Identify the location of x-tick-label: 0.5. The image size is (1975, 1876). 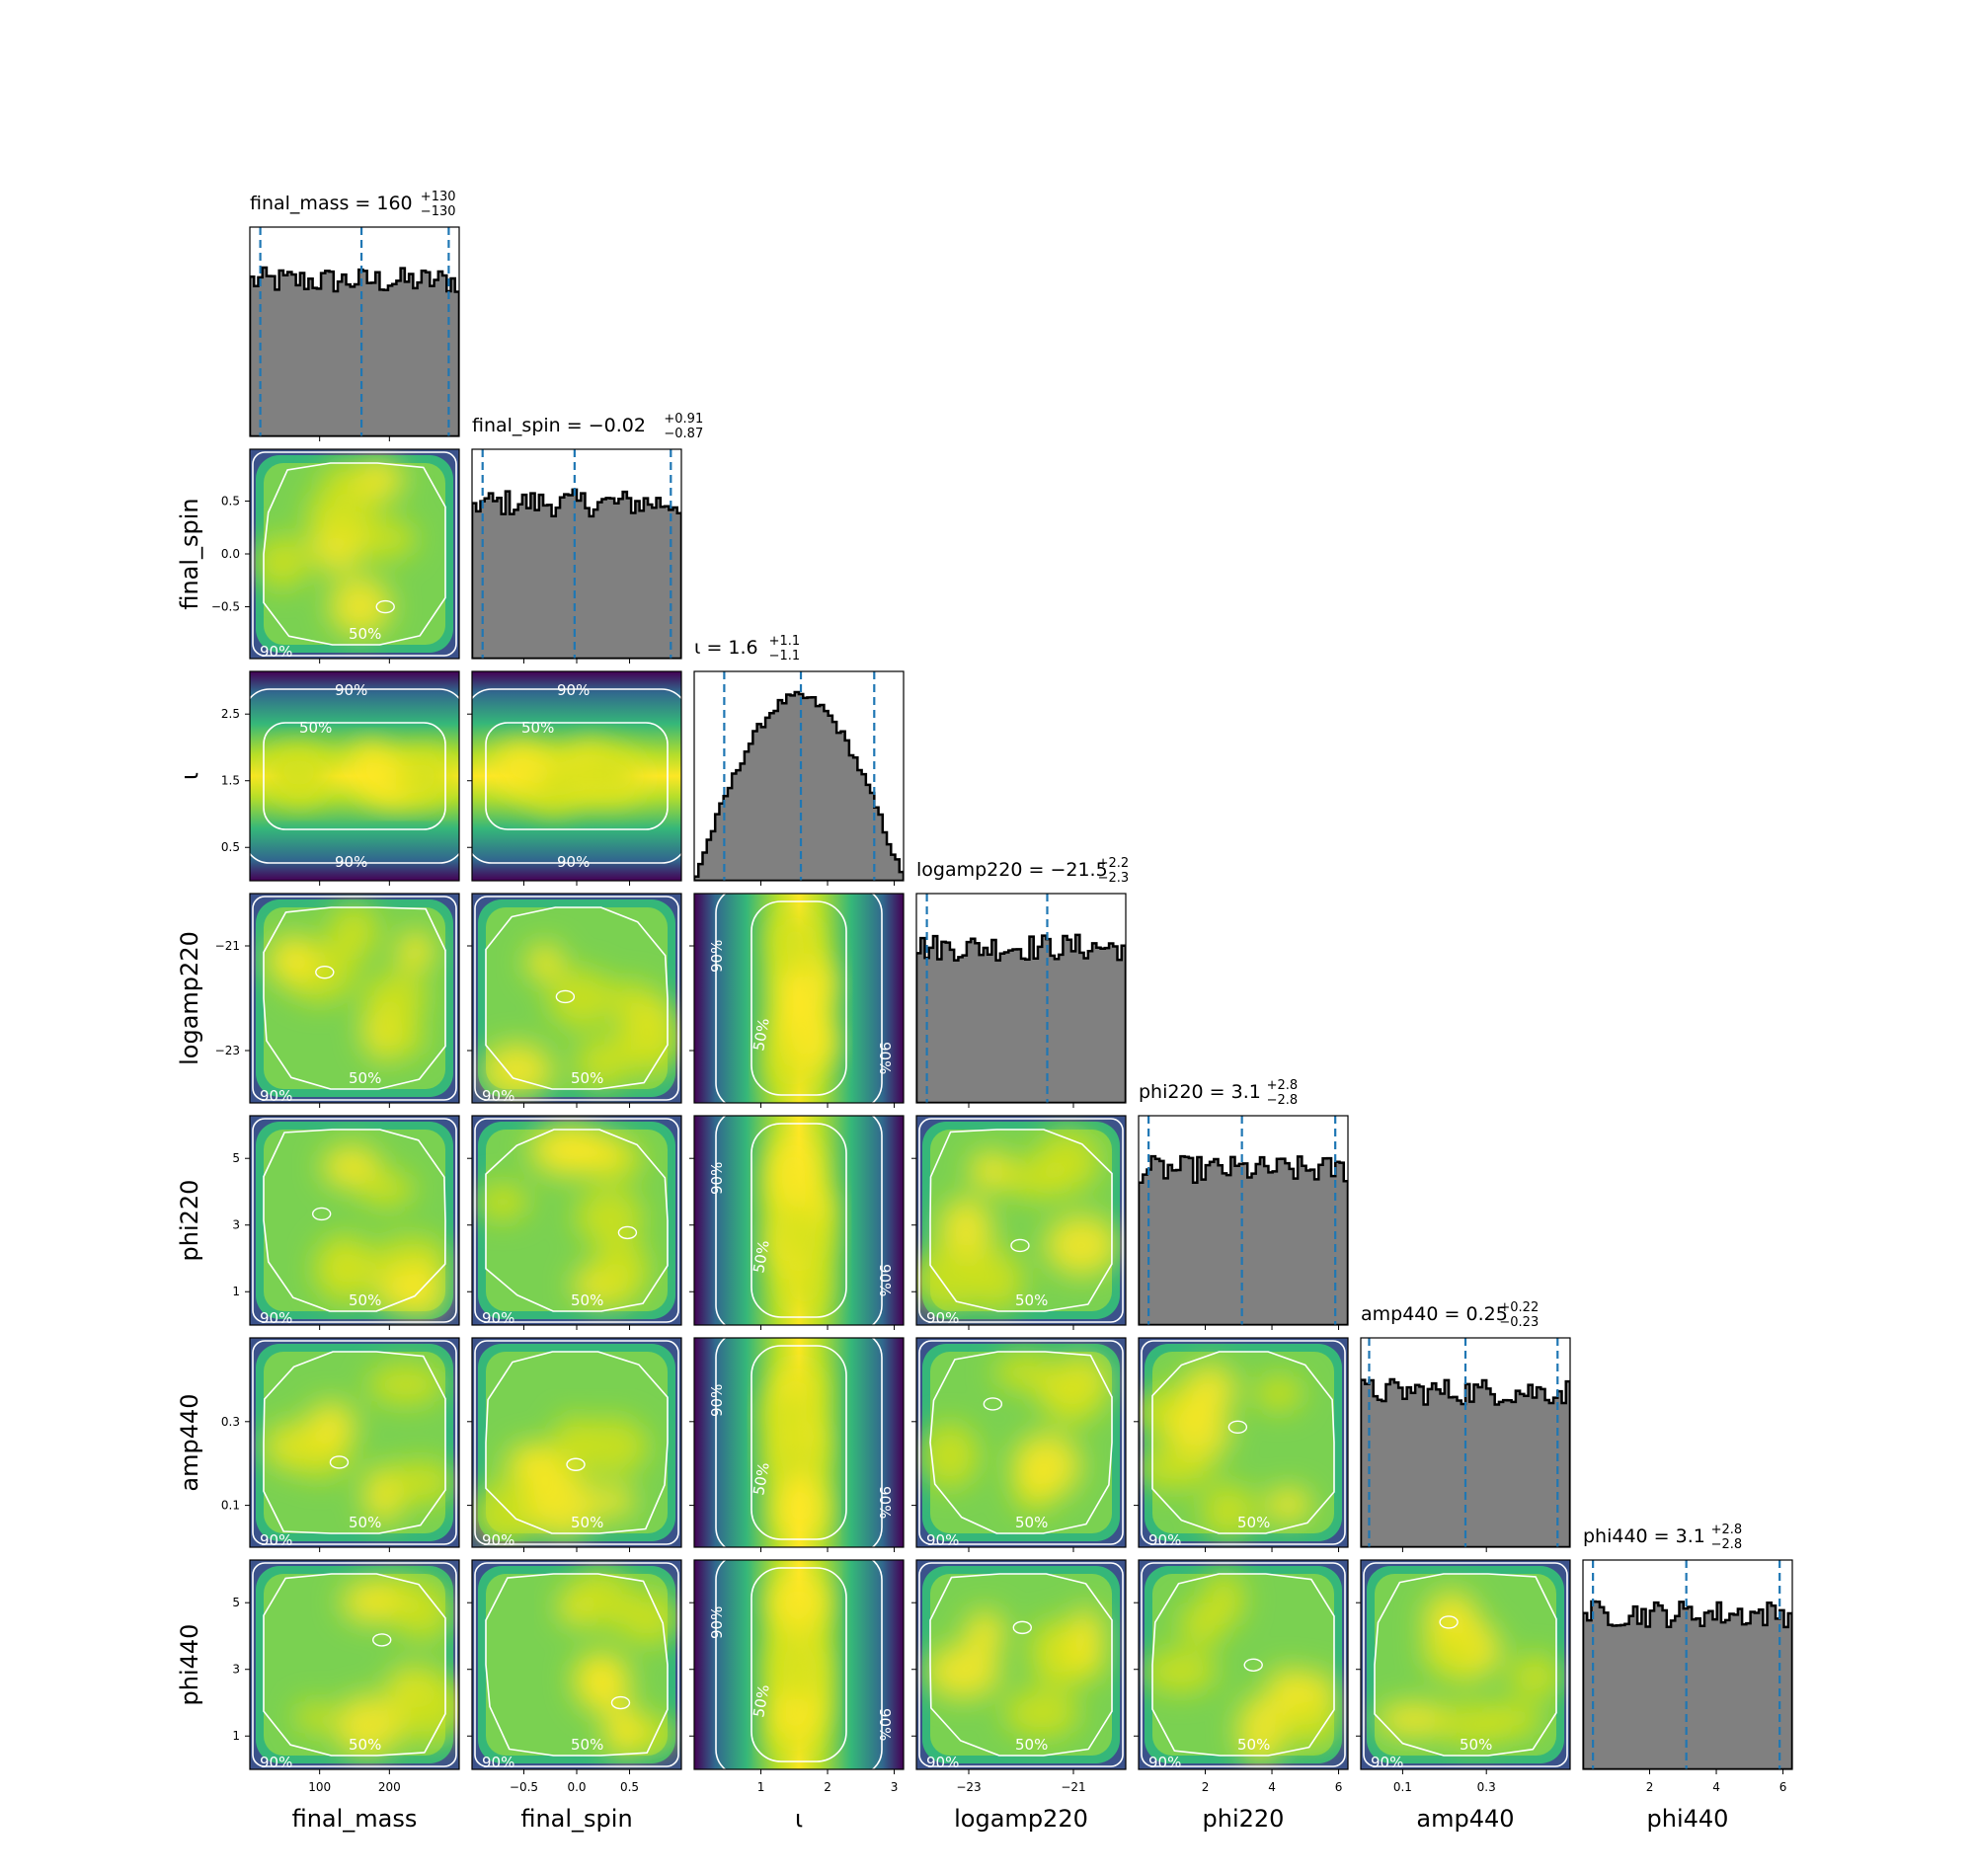
(630, 1787).